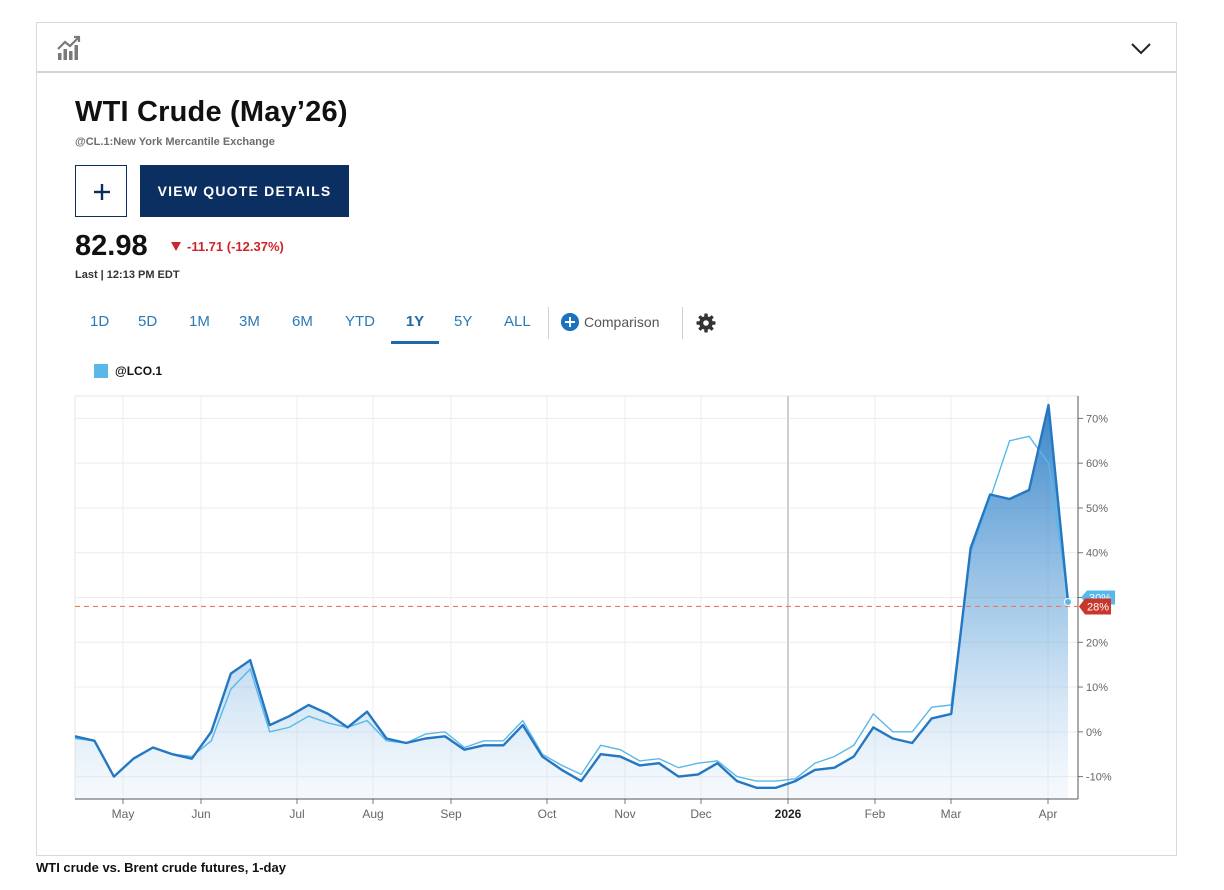 The width and height of the screenshot is (1224, 890). I want to click on card-header, so click(606, 48).